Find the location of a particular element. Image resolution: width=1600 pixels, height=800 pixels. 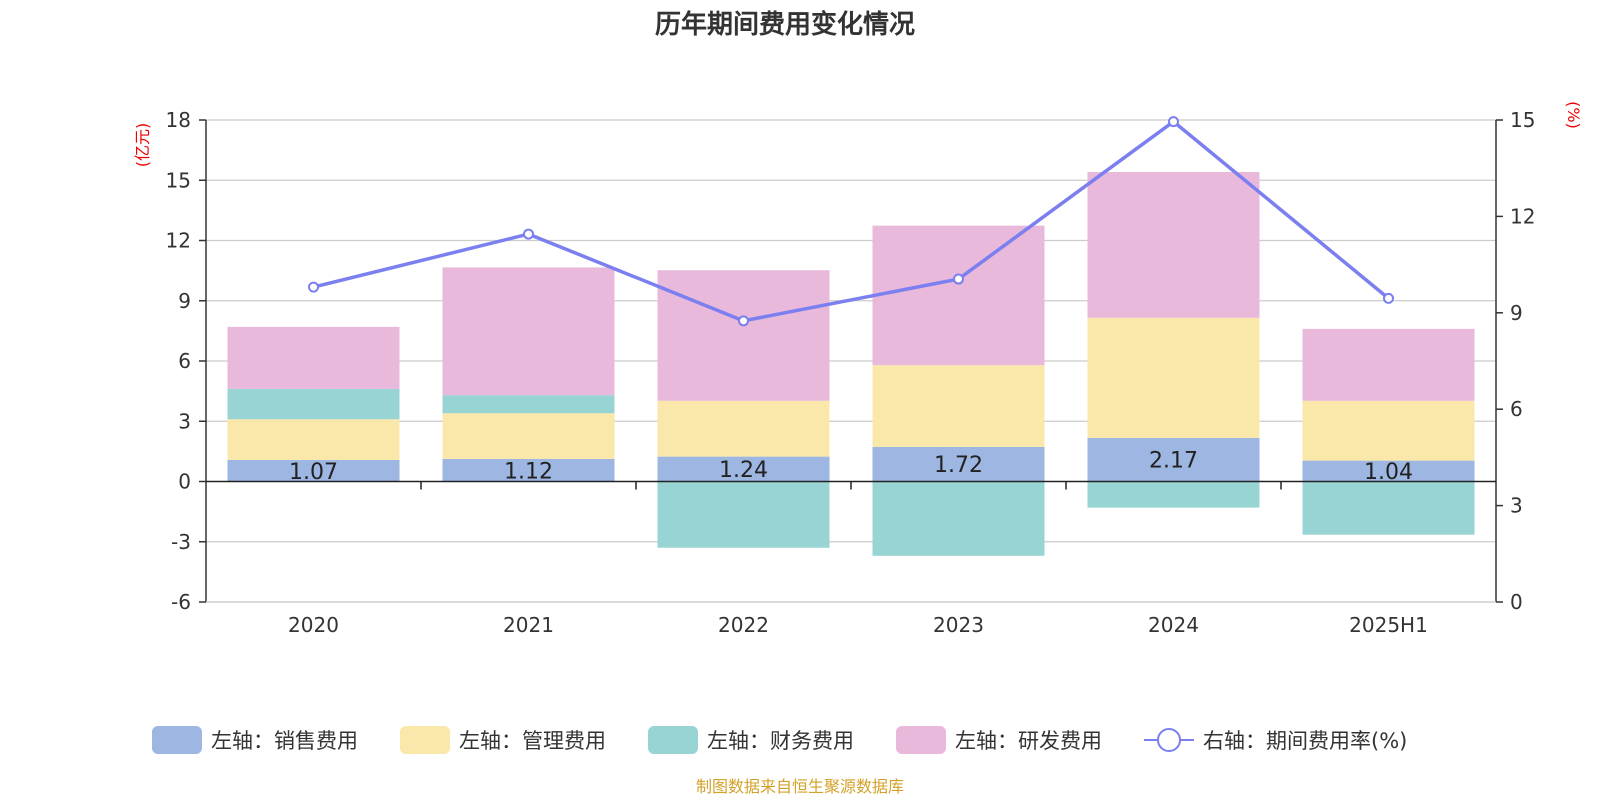

expense-rate-point-2022 is located at coordinates (743, 321).